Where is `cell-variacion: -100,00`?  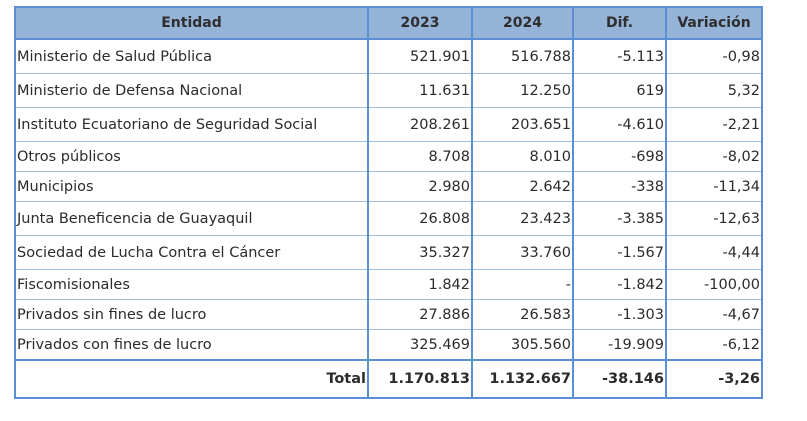 cell-variacion: -100,00 is located at coordinates (714, 284).